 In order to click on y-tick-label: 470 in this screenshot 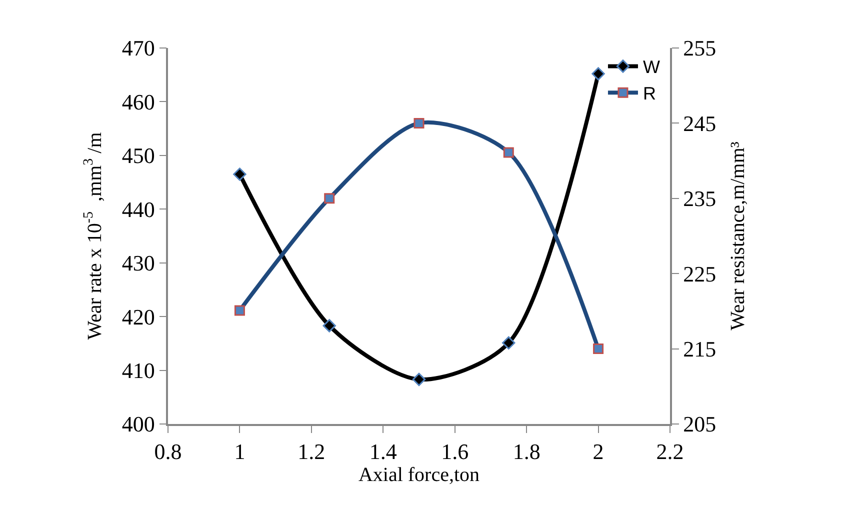, I will do `click(138, 48)`.